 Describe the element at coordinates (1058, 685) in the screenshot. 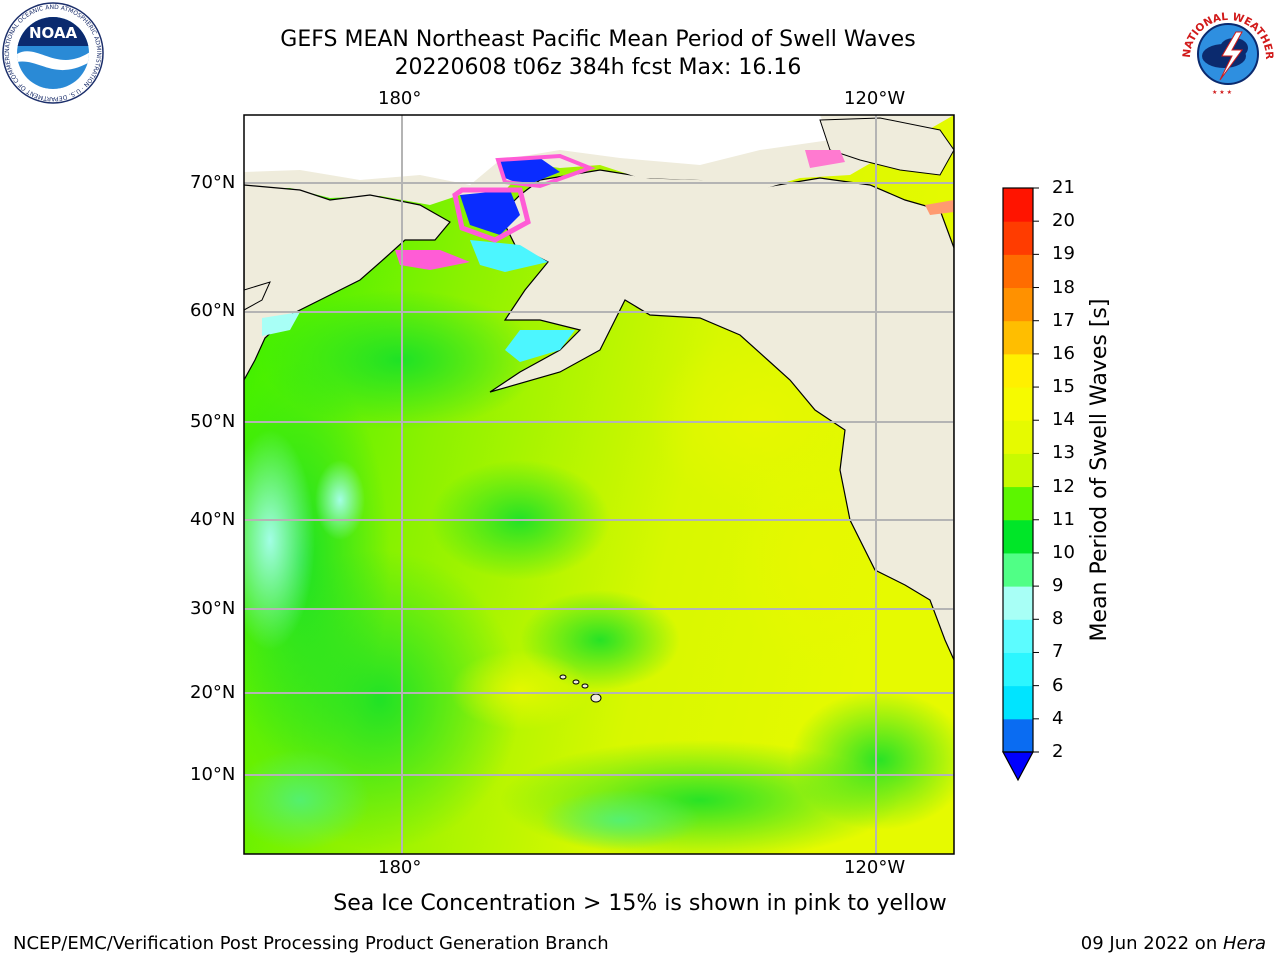

I see `colorbar-tick-label: 6` at that location.